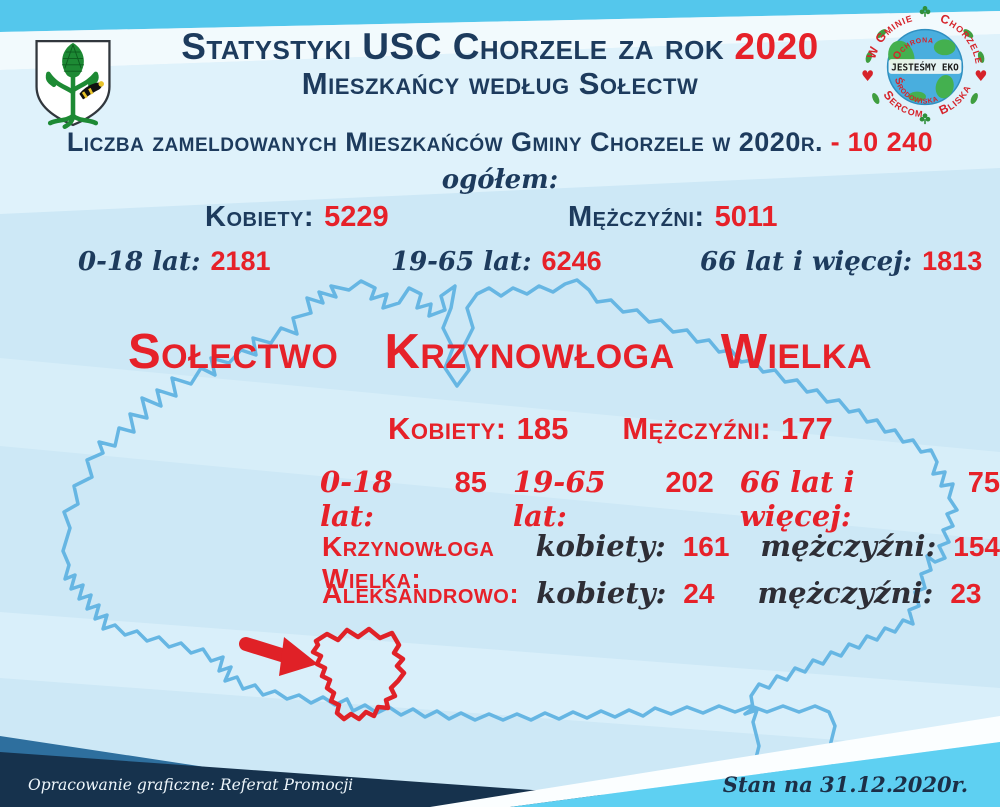  Describe the element at coordinates (91, 90) in the screenshot. I see `hunting-horn` at that location.